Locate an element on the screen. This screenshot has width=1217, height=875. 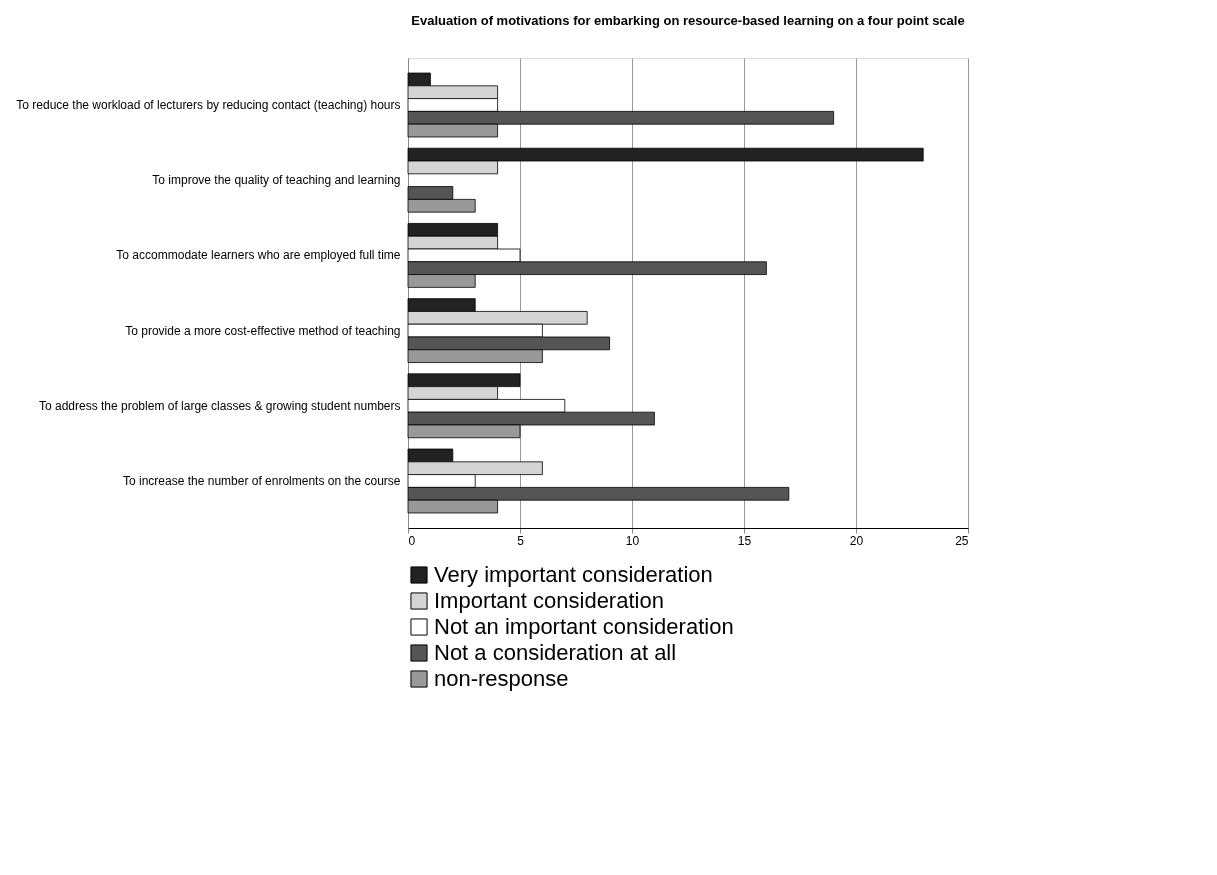
legend-label: Not a consideration at all is located at coordinates (555, 652).